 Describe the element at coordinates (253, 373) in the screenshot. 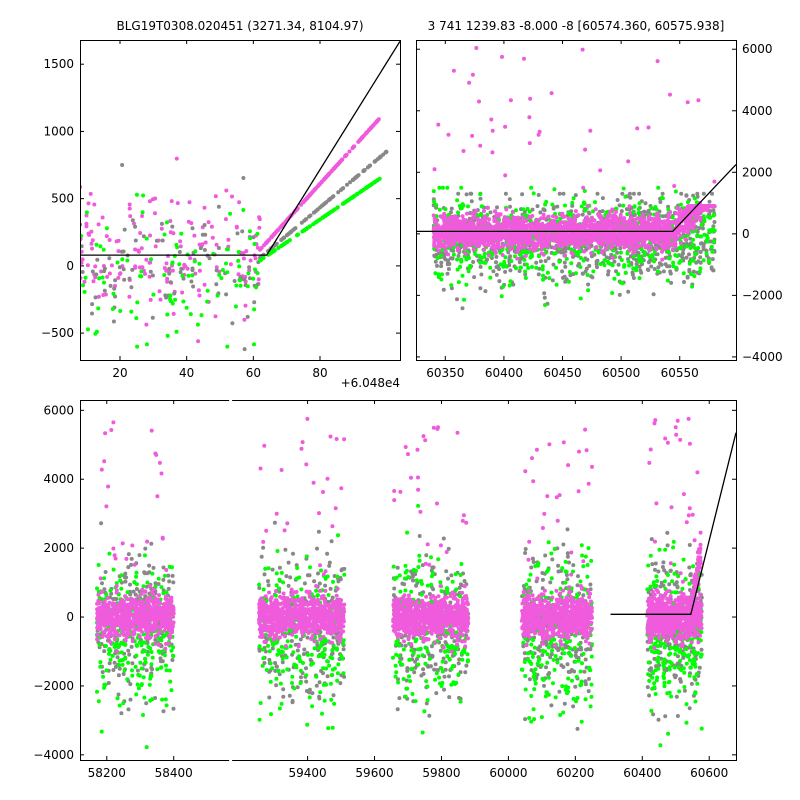

I see `x-tick-label: 60` at that location.